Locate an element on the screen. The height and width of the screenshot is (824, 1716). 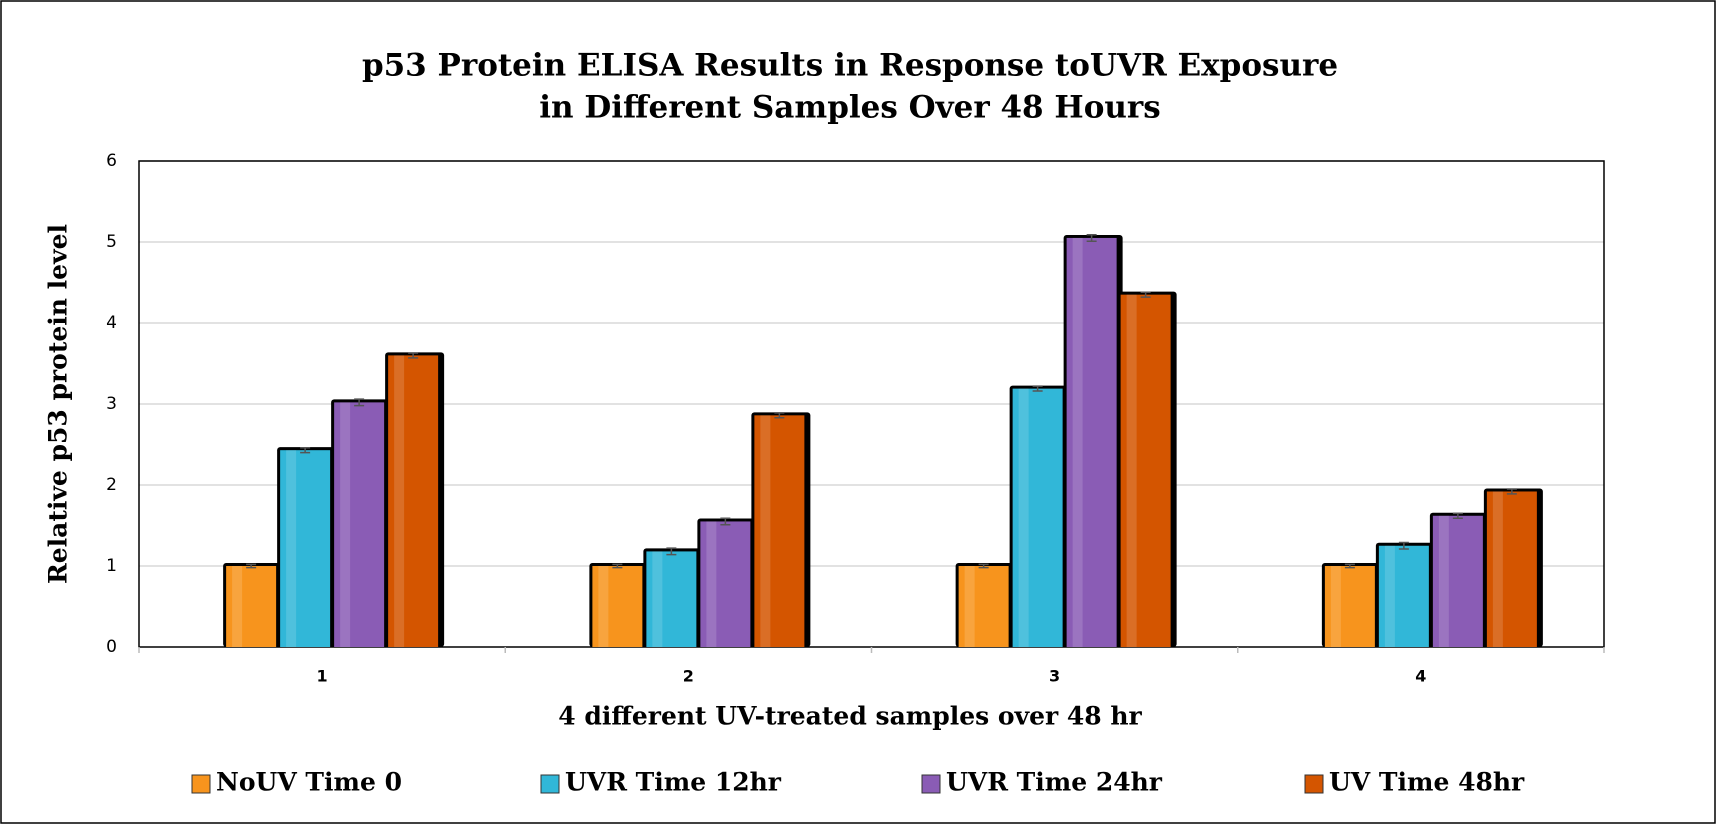
y-tick-label: 6 is located at coordinates (111, 161).